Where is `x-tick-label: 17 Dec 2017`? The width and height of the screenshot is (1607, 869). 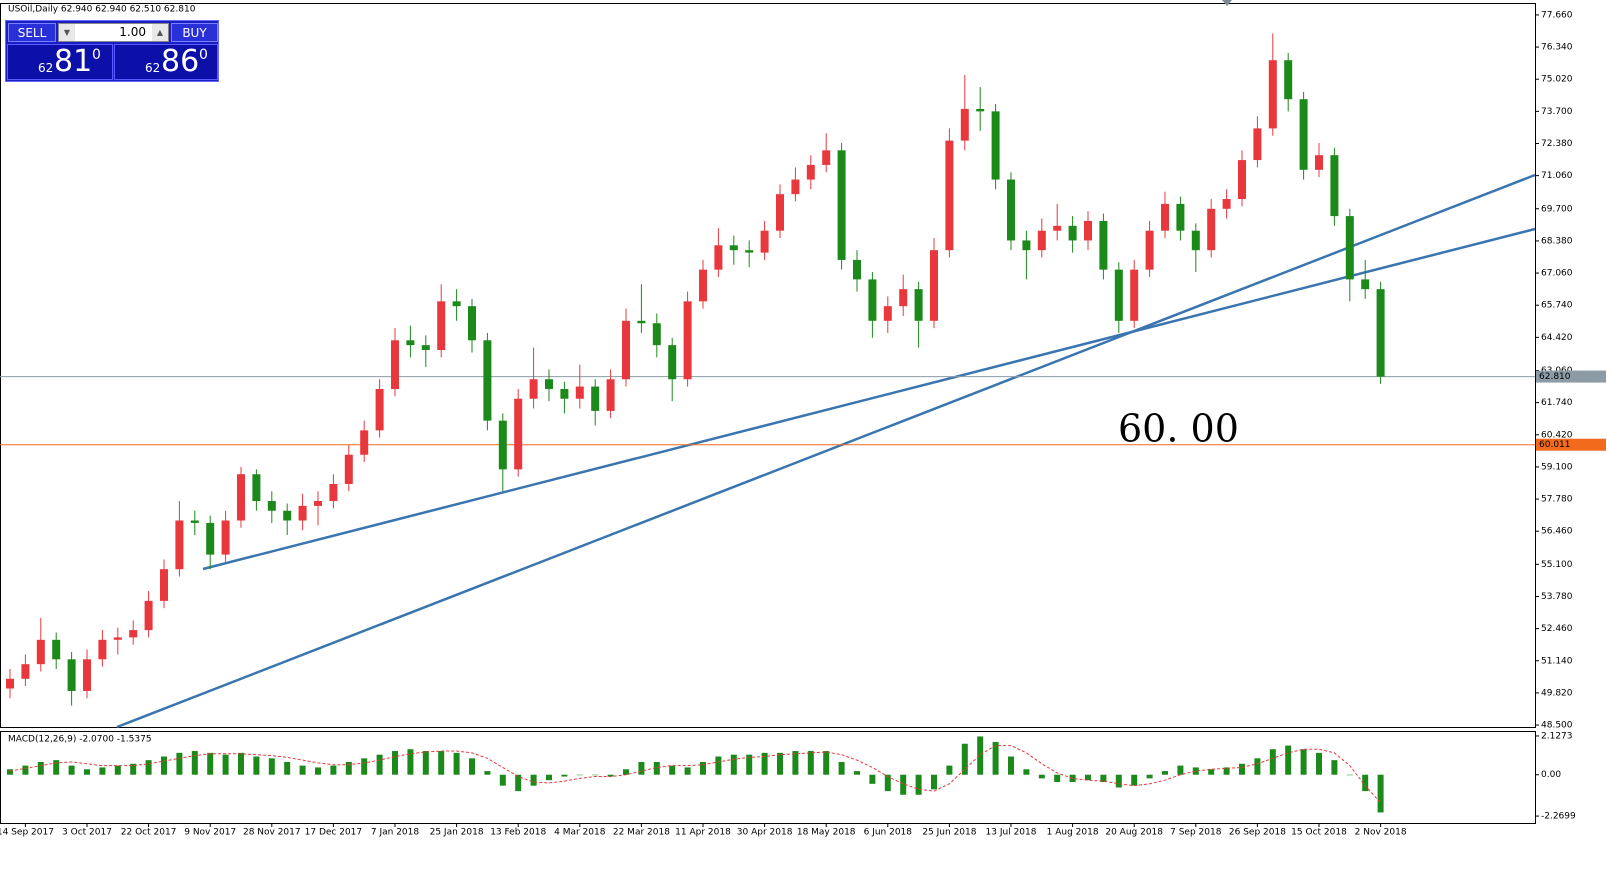
x-tick-label: 17 Dec 2017 is located at coordinates (334, 833).